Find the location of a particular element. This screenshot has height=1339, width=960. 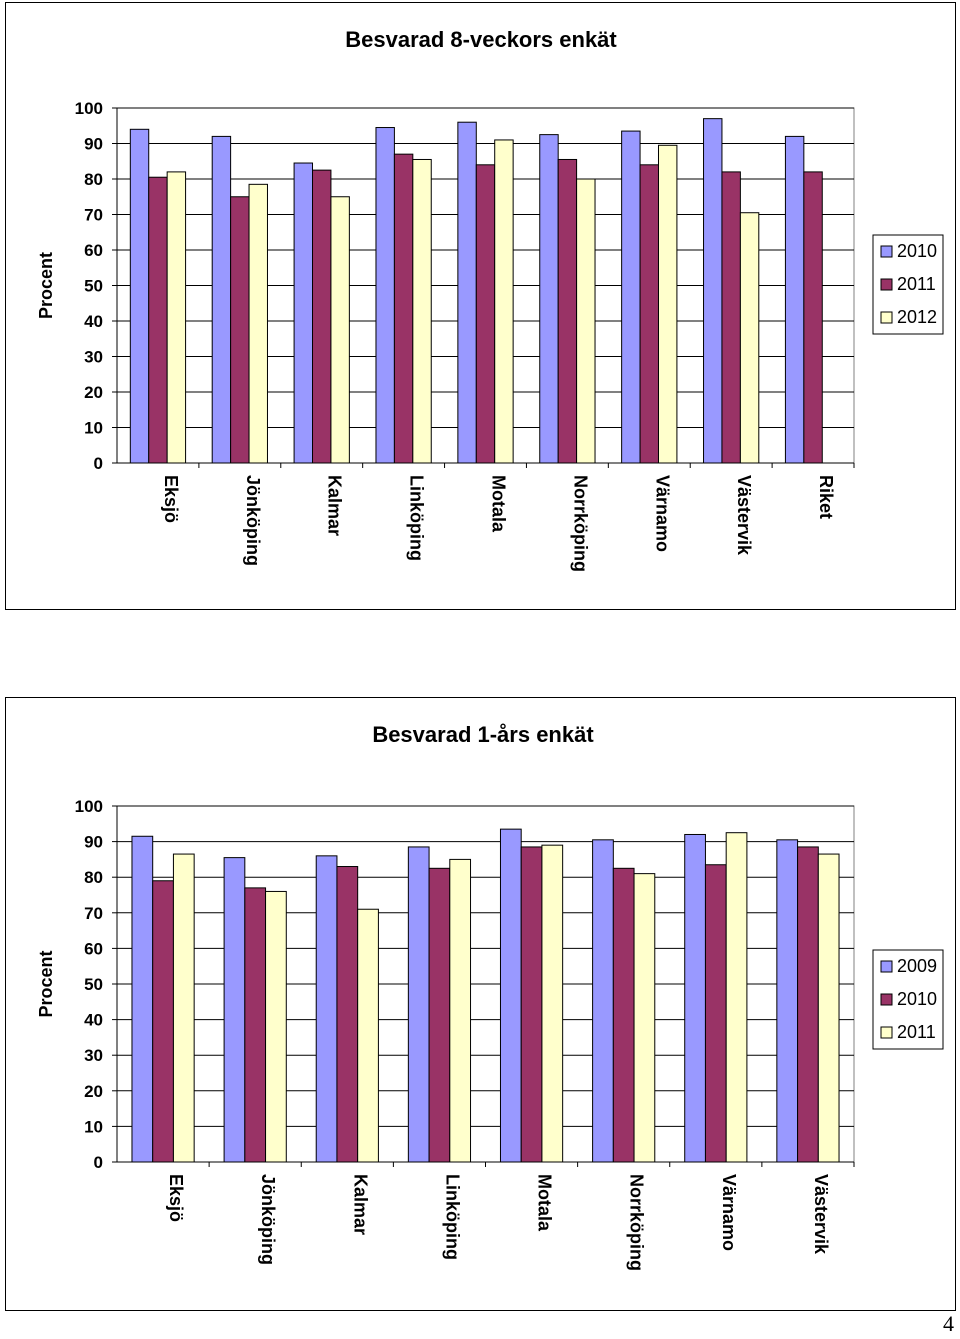

legend-label: 2012 is located at coordinates (917, 317).